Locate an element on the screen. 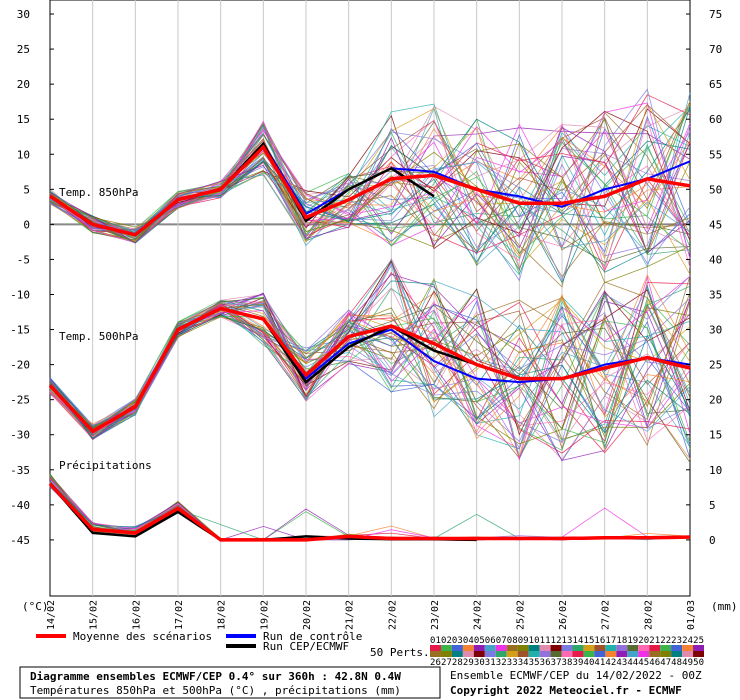  legend-perts-label: 50 Perts. is located at coordinates (400, 652).